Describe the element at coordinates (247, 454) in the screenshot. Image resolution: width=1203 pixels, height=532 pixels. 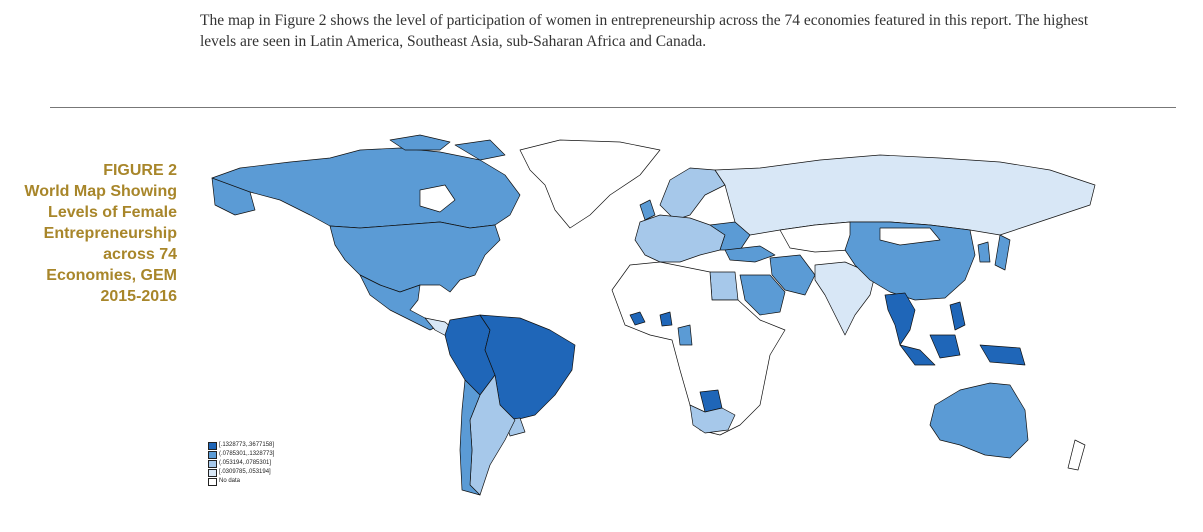
I see `legend-label: (.0785301,.1328773]` at that location.